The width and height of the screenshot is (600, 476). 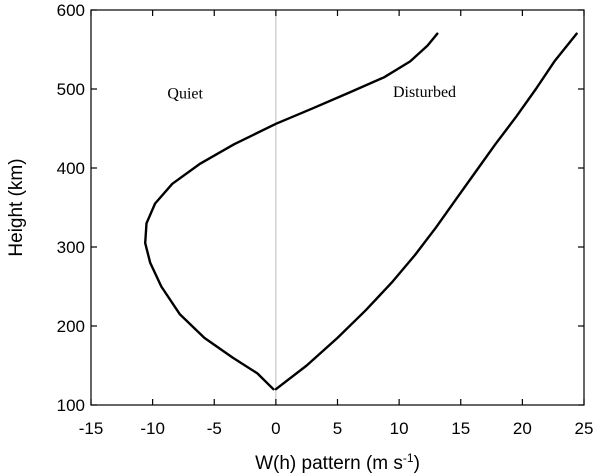 I want to click on x-tick-label: 0, so click(x=275, y=428).